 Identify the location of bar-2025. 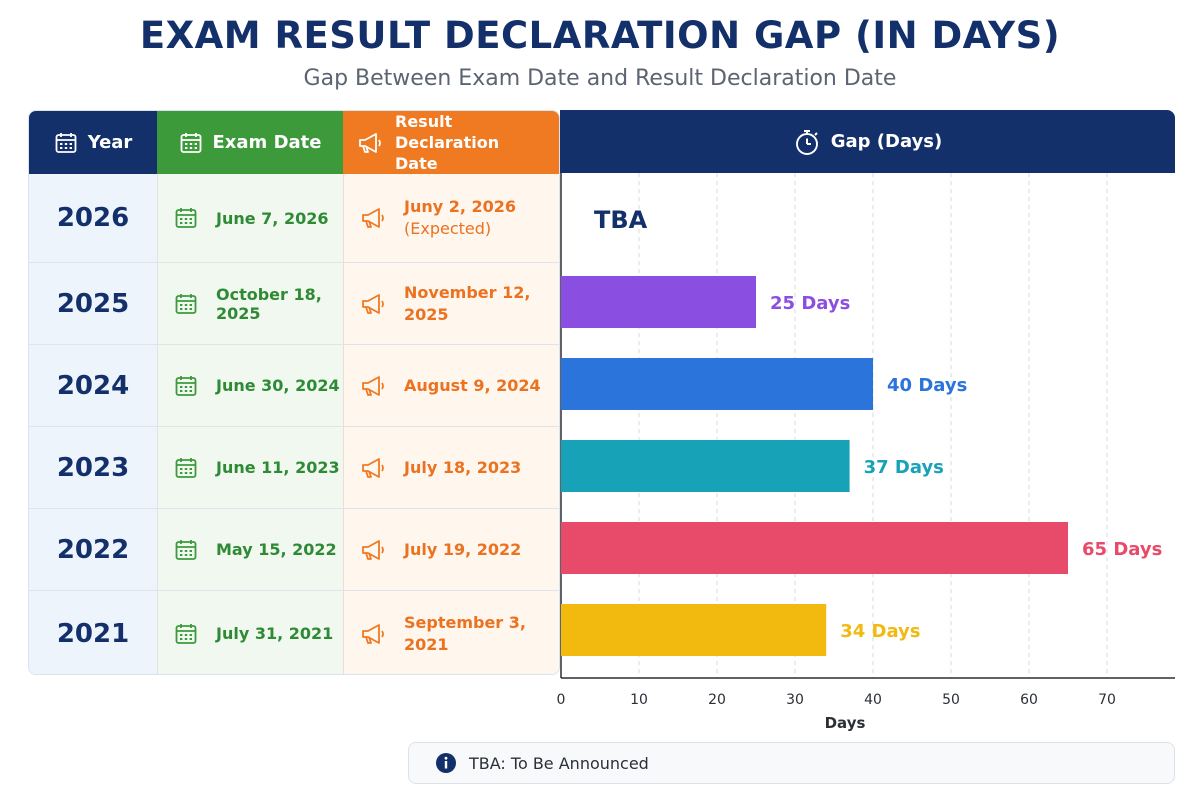
(658, 302).